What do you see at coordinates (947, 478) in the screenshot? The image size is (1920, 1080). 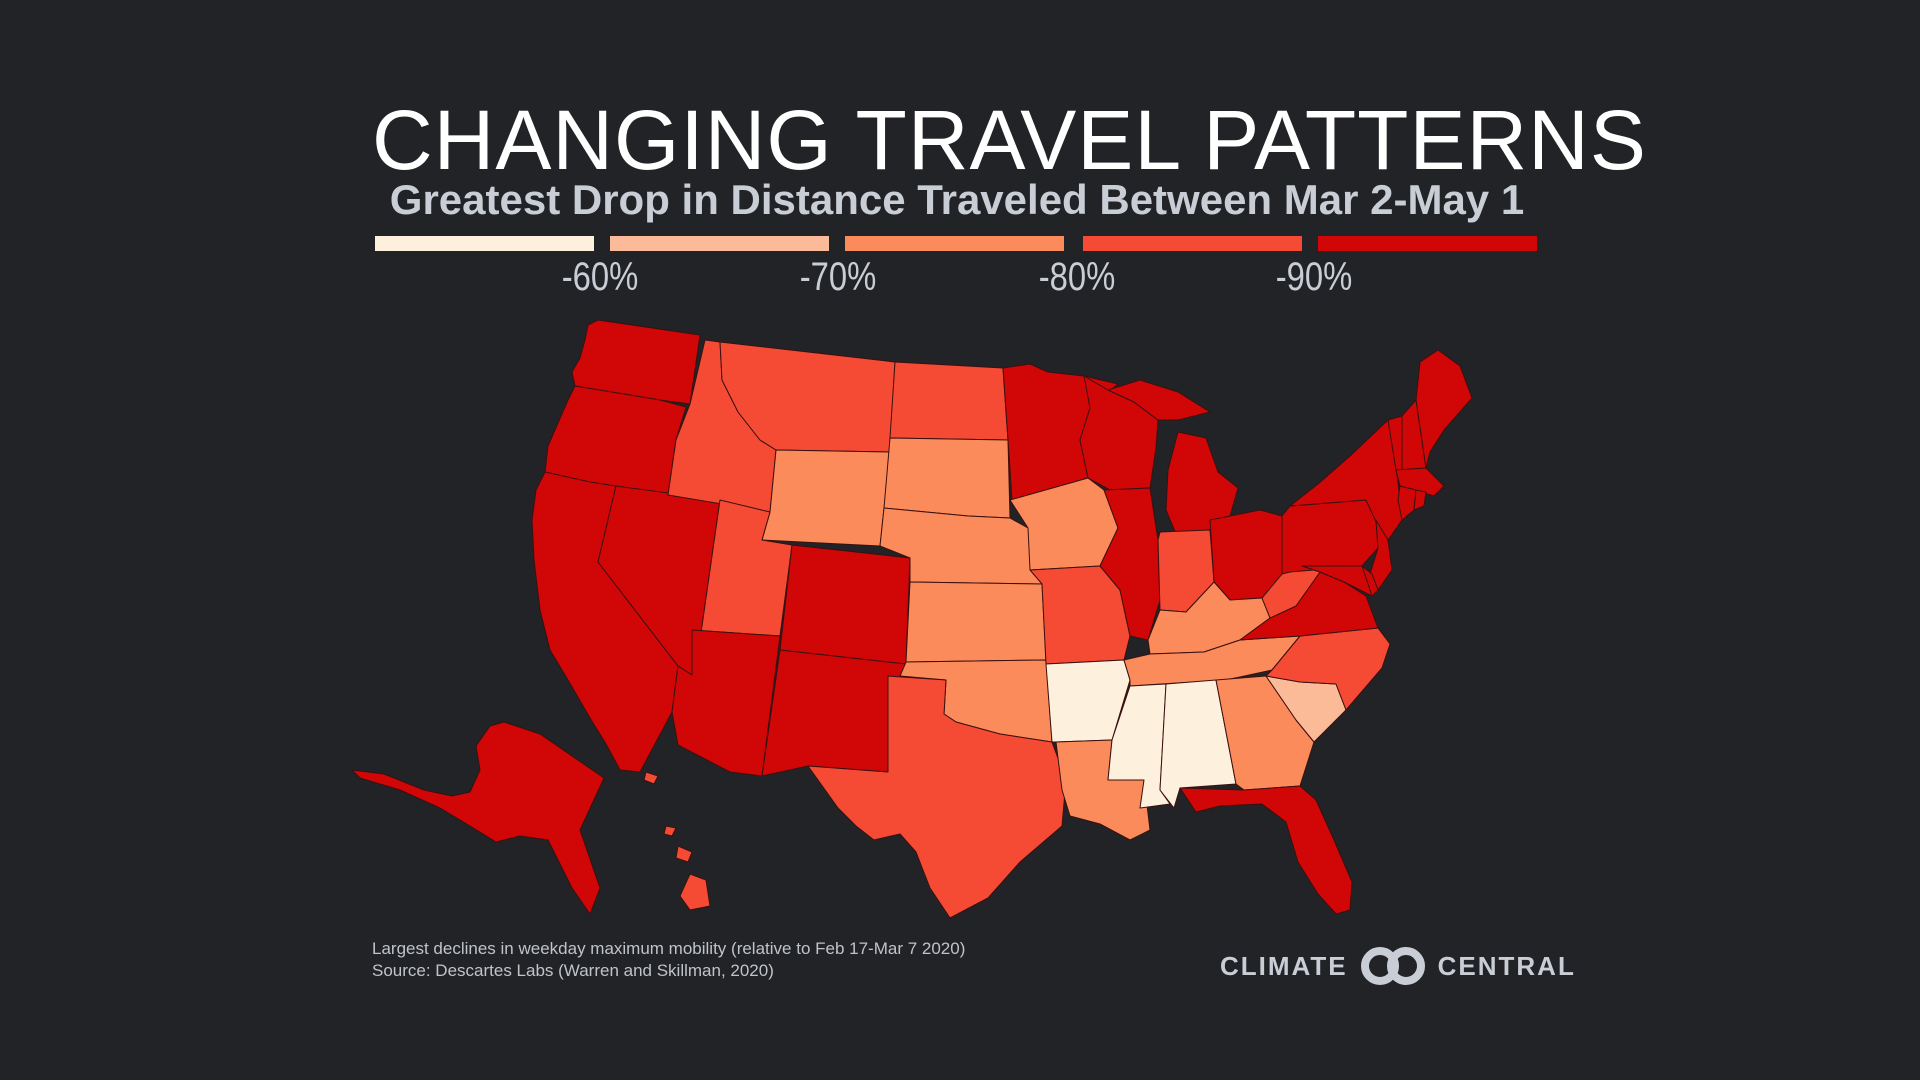 I see `state-south-dakota` at bounding box center [947, 478].